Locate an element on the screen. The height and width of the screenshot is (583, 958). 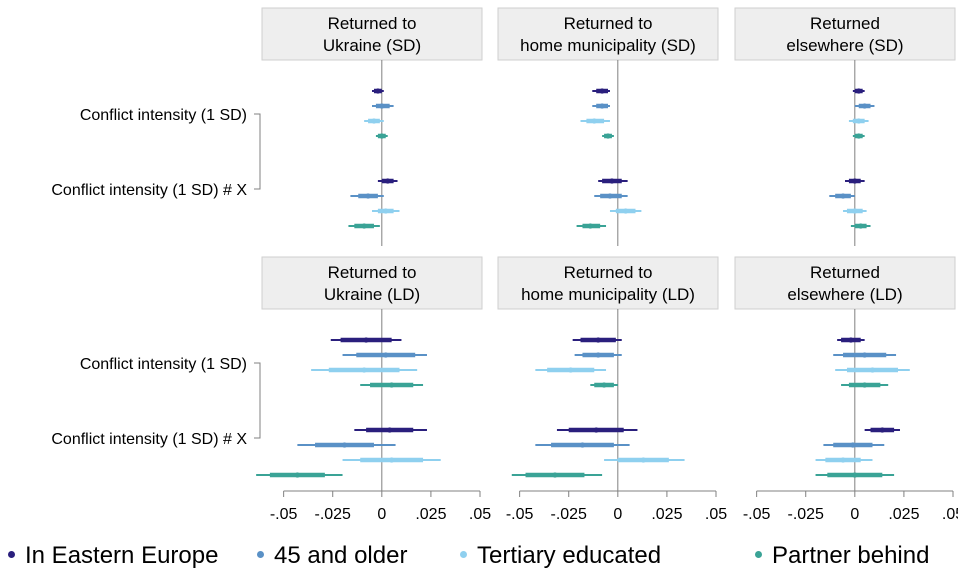
panel-2: Returned to home municipality (SD) is located at coordinates (608, 126).